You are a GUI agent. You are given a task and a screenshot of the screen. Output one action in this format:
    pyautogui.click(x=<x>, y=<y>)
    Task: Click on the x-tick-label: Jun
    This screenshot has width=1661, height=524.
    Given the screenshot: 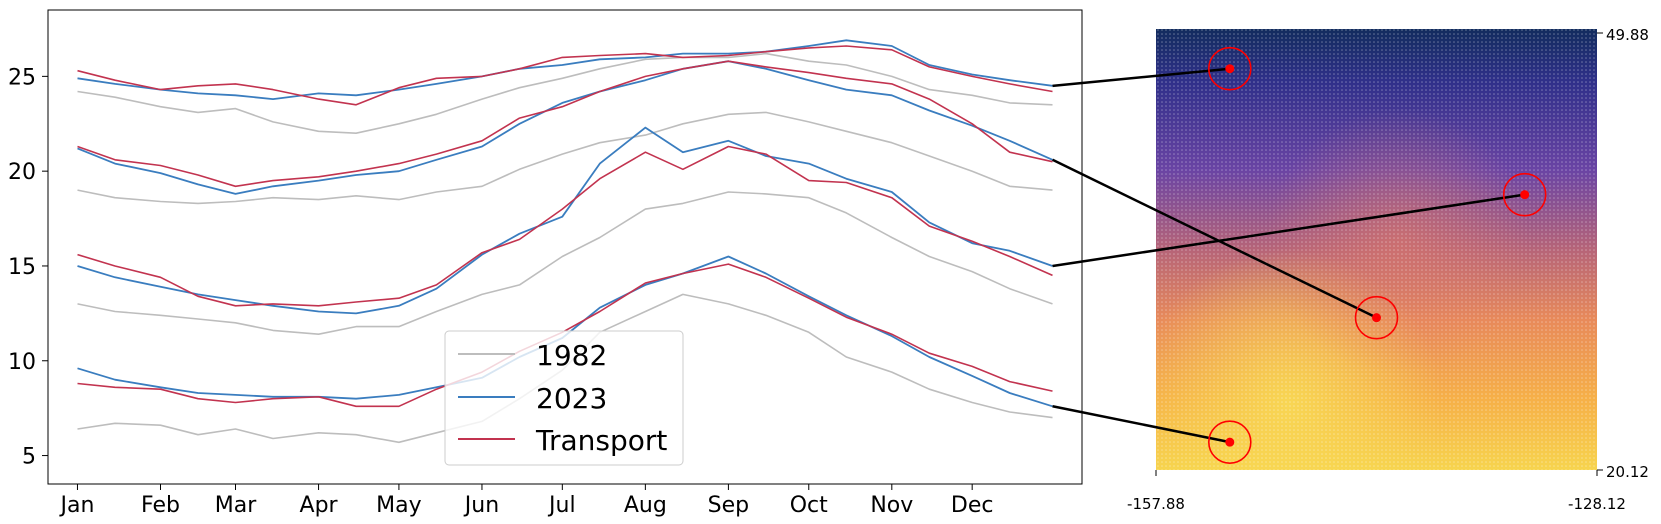 What is the action you would take?
    pyautogui.click(x=481, y=505)
    